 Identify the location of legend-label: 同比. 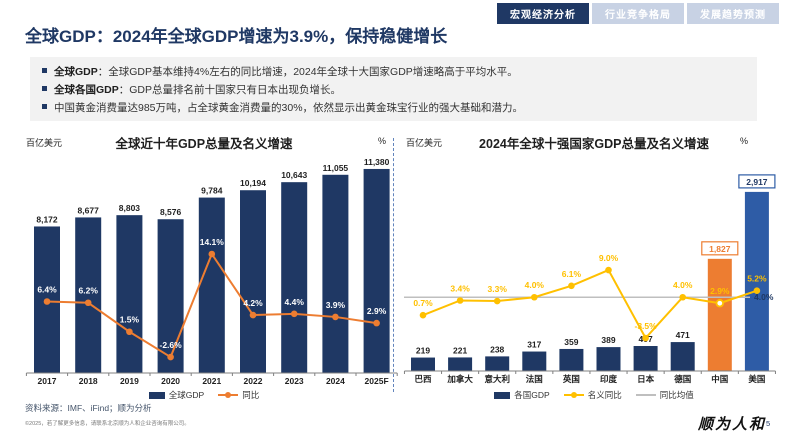
(251, 395).